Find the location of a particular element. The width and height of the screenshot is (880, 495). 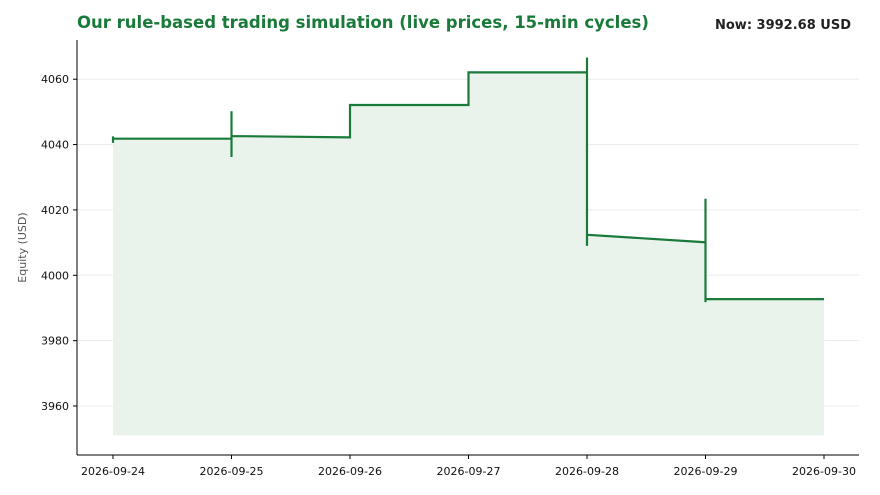

y-axis-label: Equity (USD) is located at coordinates (22, 247).